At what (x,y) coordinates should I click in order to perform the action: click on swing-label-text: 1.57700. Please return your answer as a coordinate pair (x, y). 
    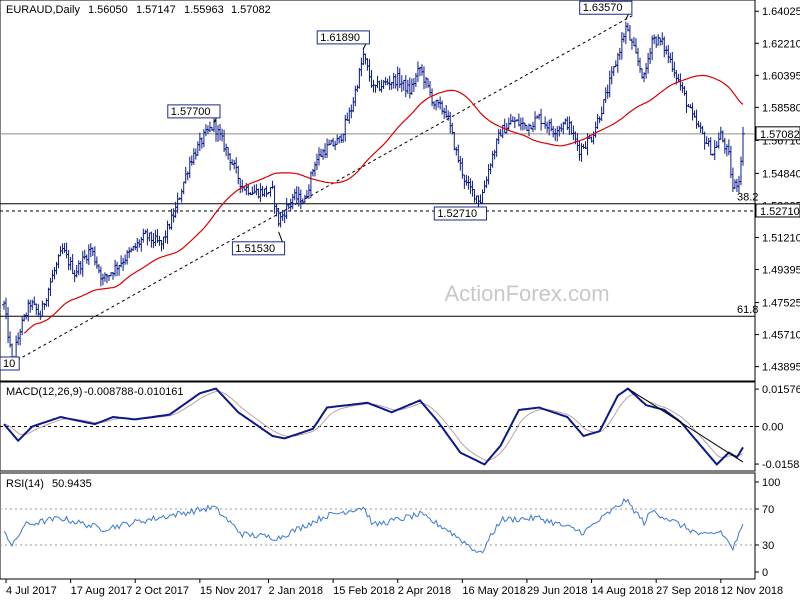
    Looking at the image, I should click on (191, 112).